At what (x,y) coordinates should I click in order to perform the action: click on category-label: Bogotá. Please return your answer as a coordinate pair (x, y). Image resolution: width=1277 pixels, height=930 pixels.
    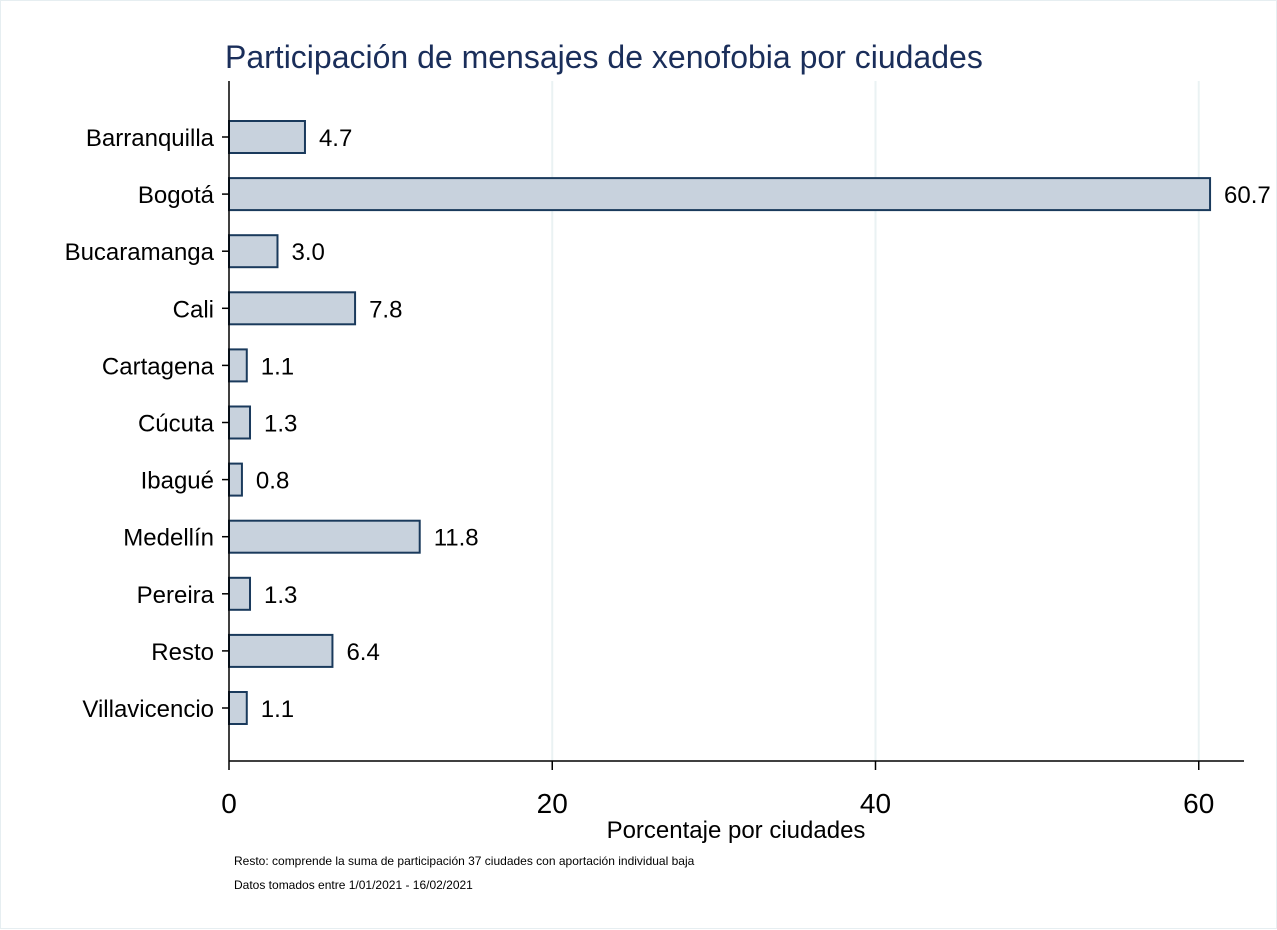
    Looking at the image, I should click on (176, 195).